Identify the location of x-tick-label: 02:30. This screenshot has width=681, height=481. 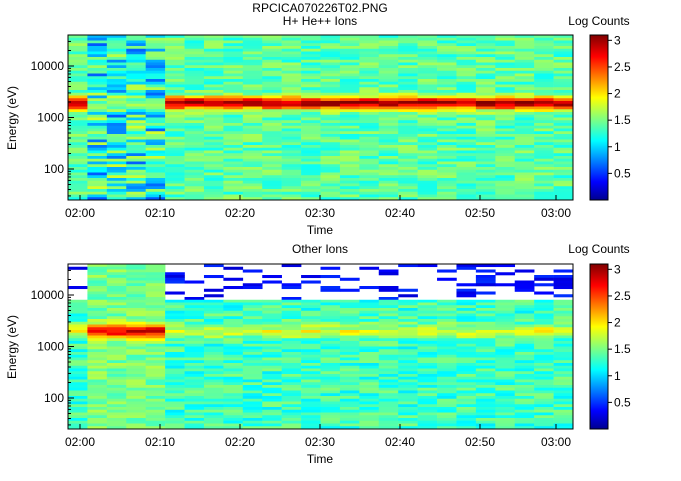
(320, 213).